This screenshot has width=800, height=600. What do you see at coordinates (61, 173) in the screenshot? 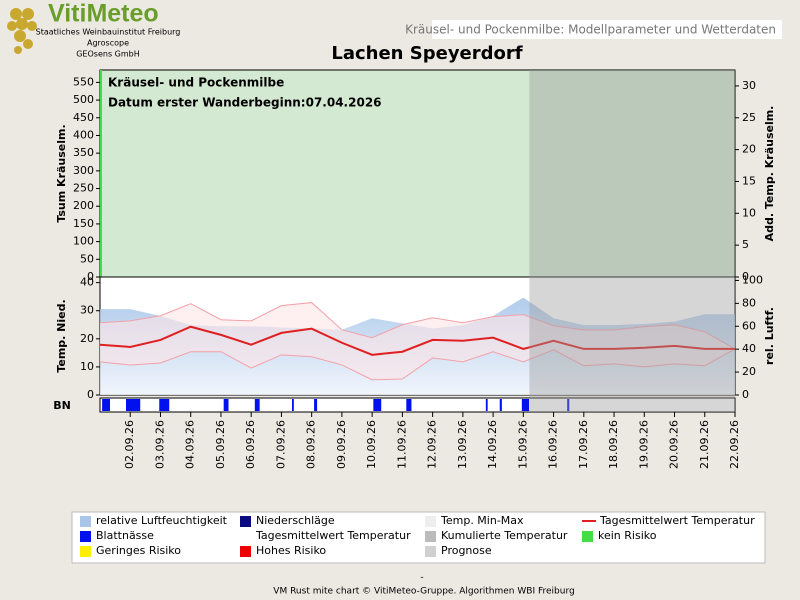
I see `y-axis-label: Tsum Kräuselm.` at bounding box center [61, 173].